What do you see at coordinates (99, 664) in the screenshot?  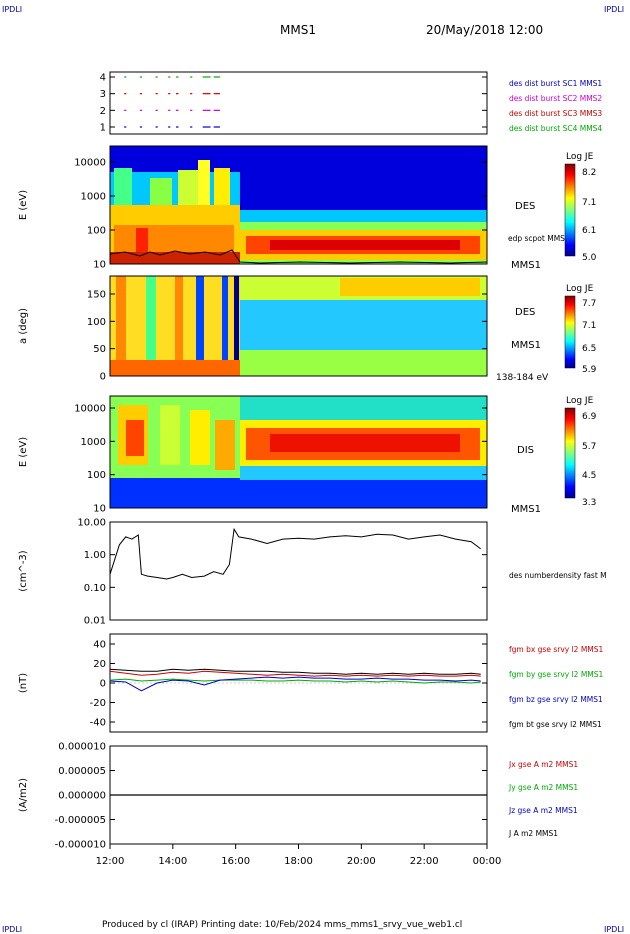 I see `bfield-y-tick-label-1: 20` at bounding box center [99, 664].